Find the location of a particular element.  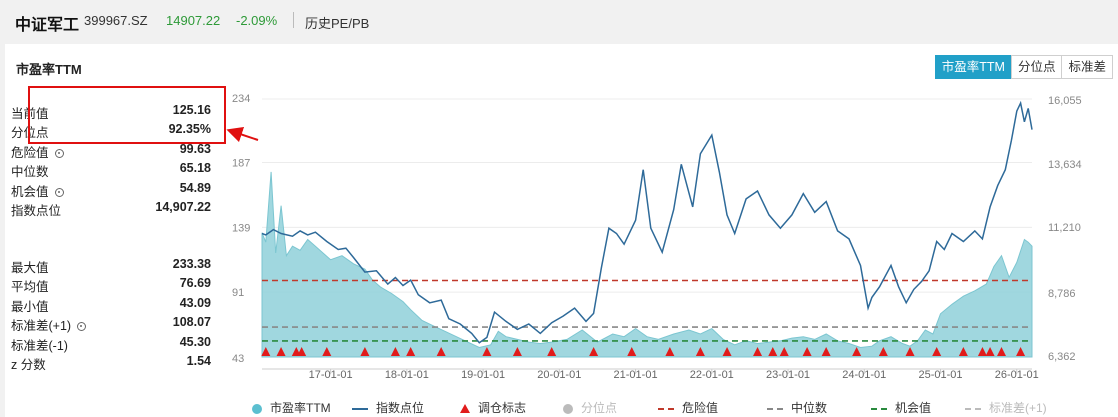

stat-label: 标准差(-1) is located at coordinates (39, 344).